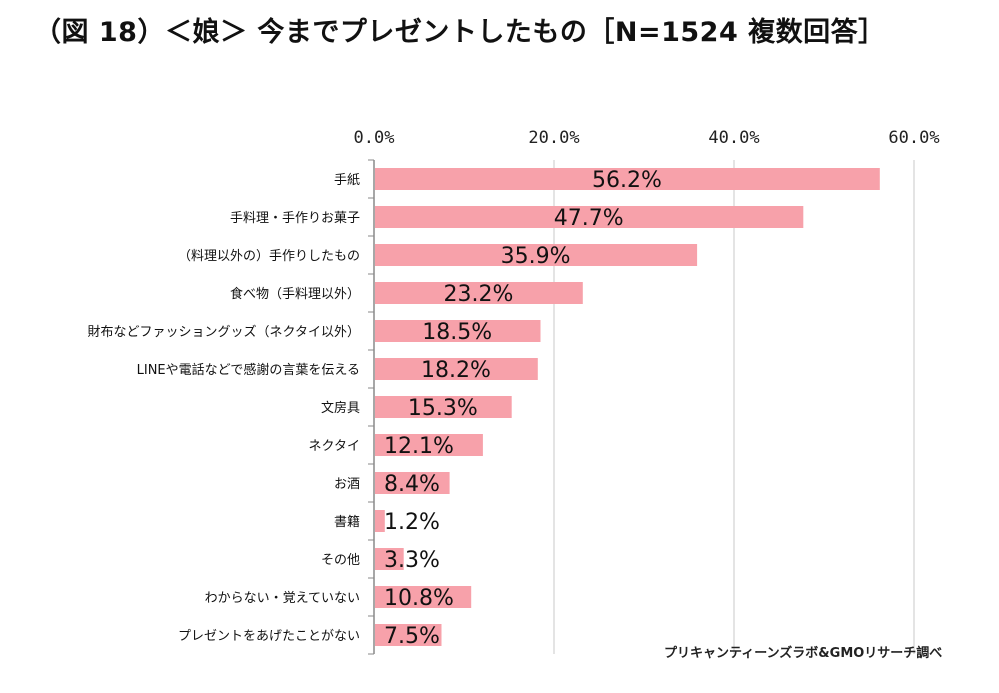 The width and height of the screenshot is (999, 693). What do you see at coordinates (340, 560) in the screenshot?
I see `category-label: その他` at bounding box center [340, 560].